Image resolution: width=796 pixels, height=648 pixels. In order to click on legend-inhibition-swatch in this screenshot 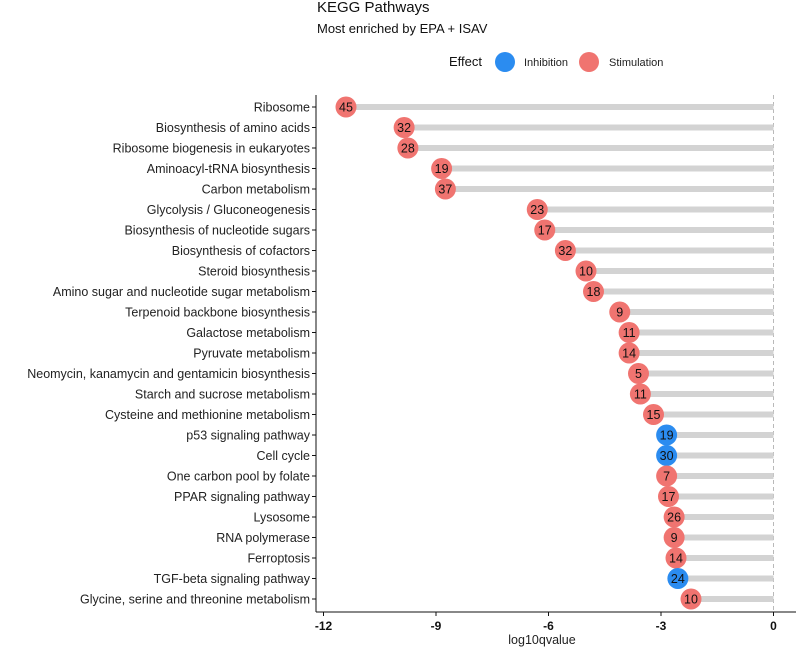, I will do `click(505, 62)`.